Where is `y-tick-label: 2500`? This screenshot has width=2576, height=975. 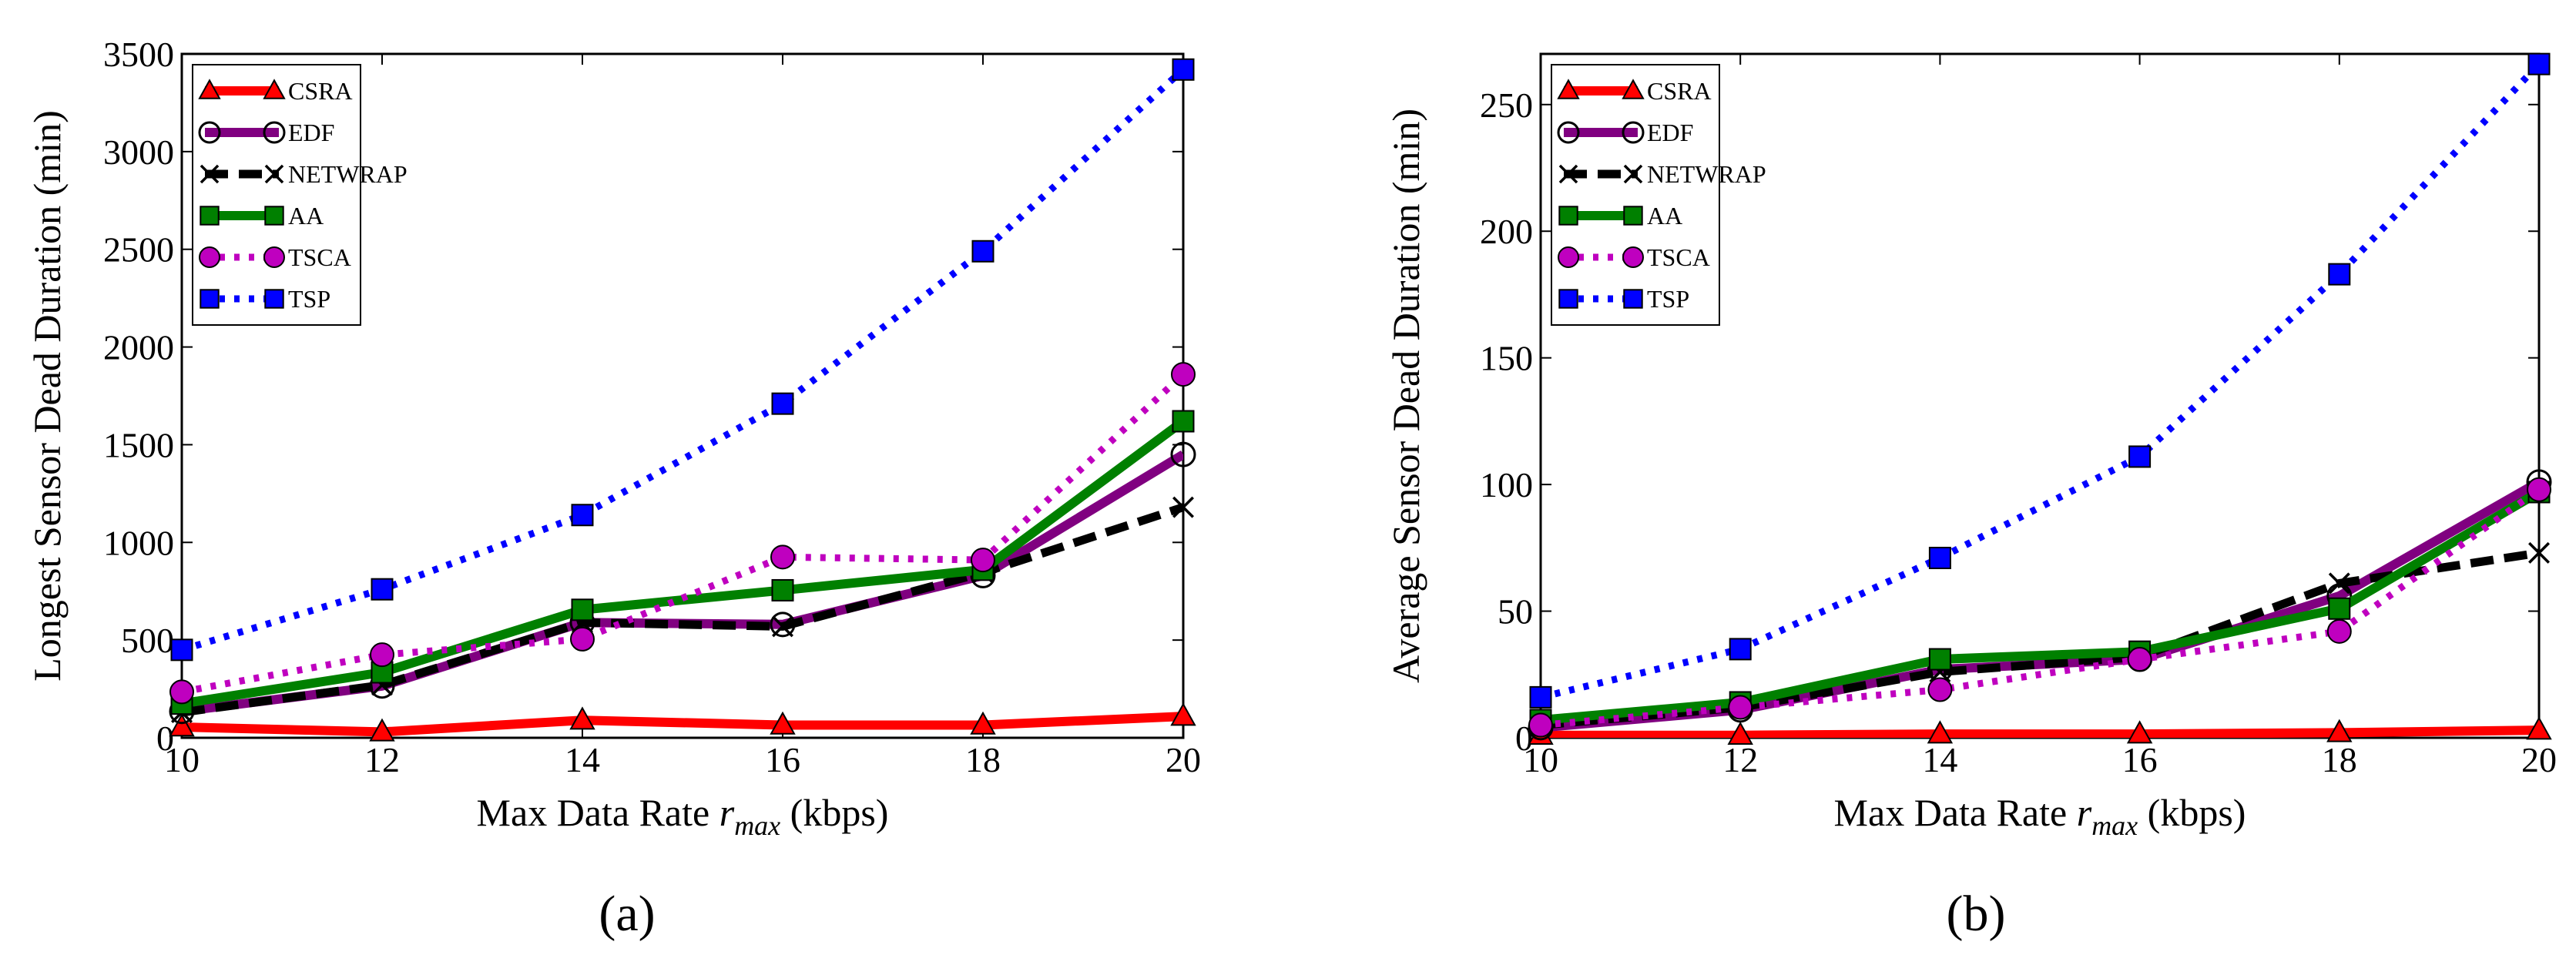 y-tick-label: 2500 is located at coordinates (138, 250).